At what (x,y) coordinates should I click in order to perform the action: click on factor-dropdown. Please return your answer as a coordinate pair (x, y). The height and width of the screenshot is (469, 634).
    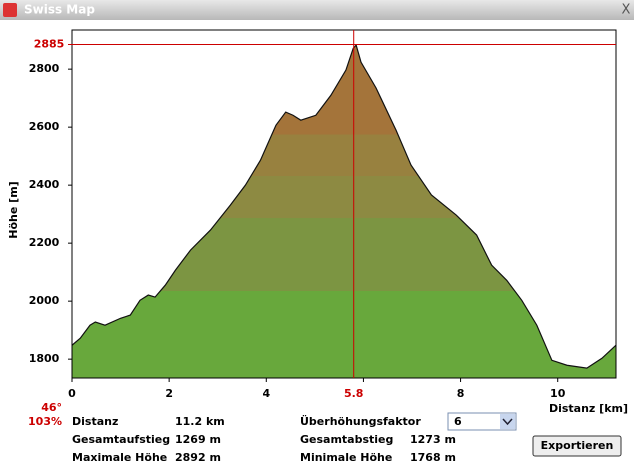
    Looking at the image, I should click on (482, 421).